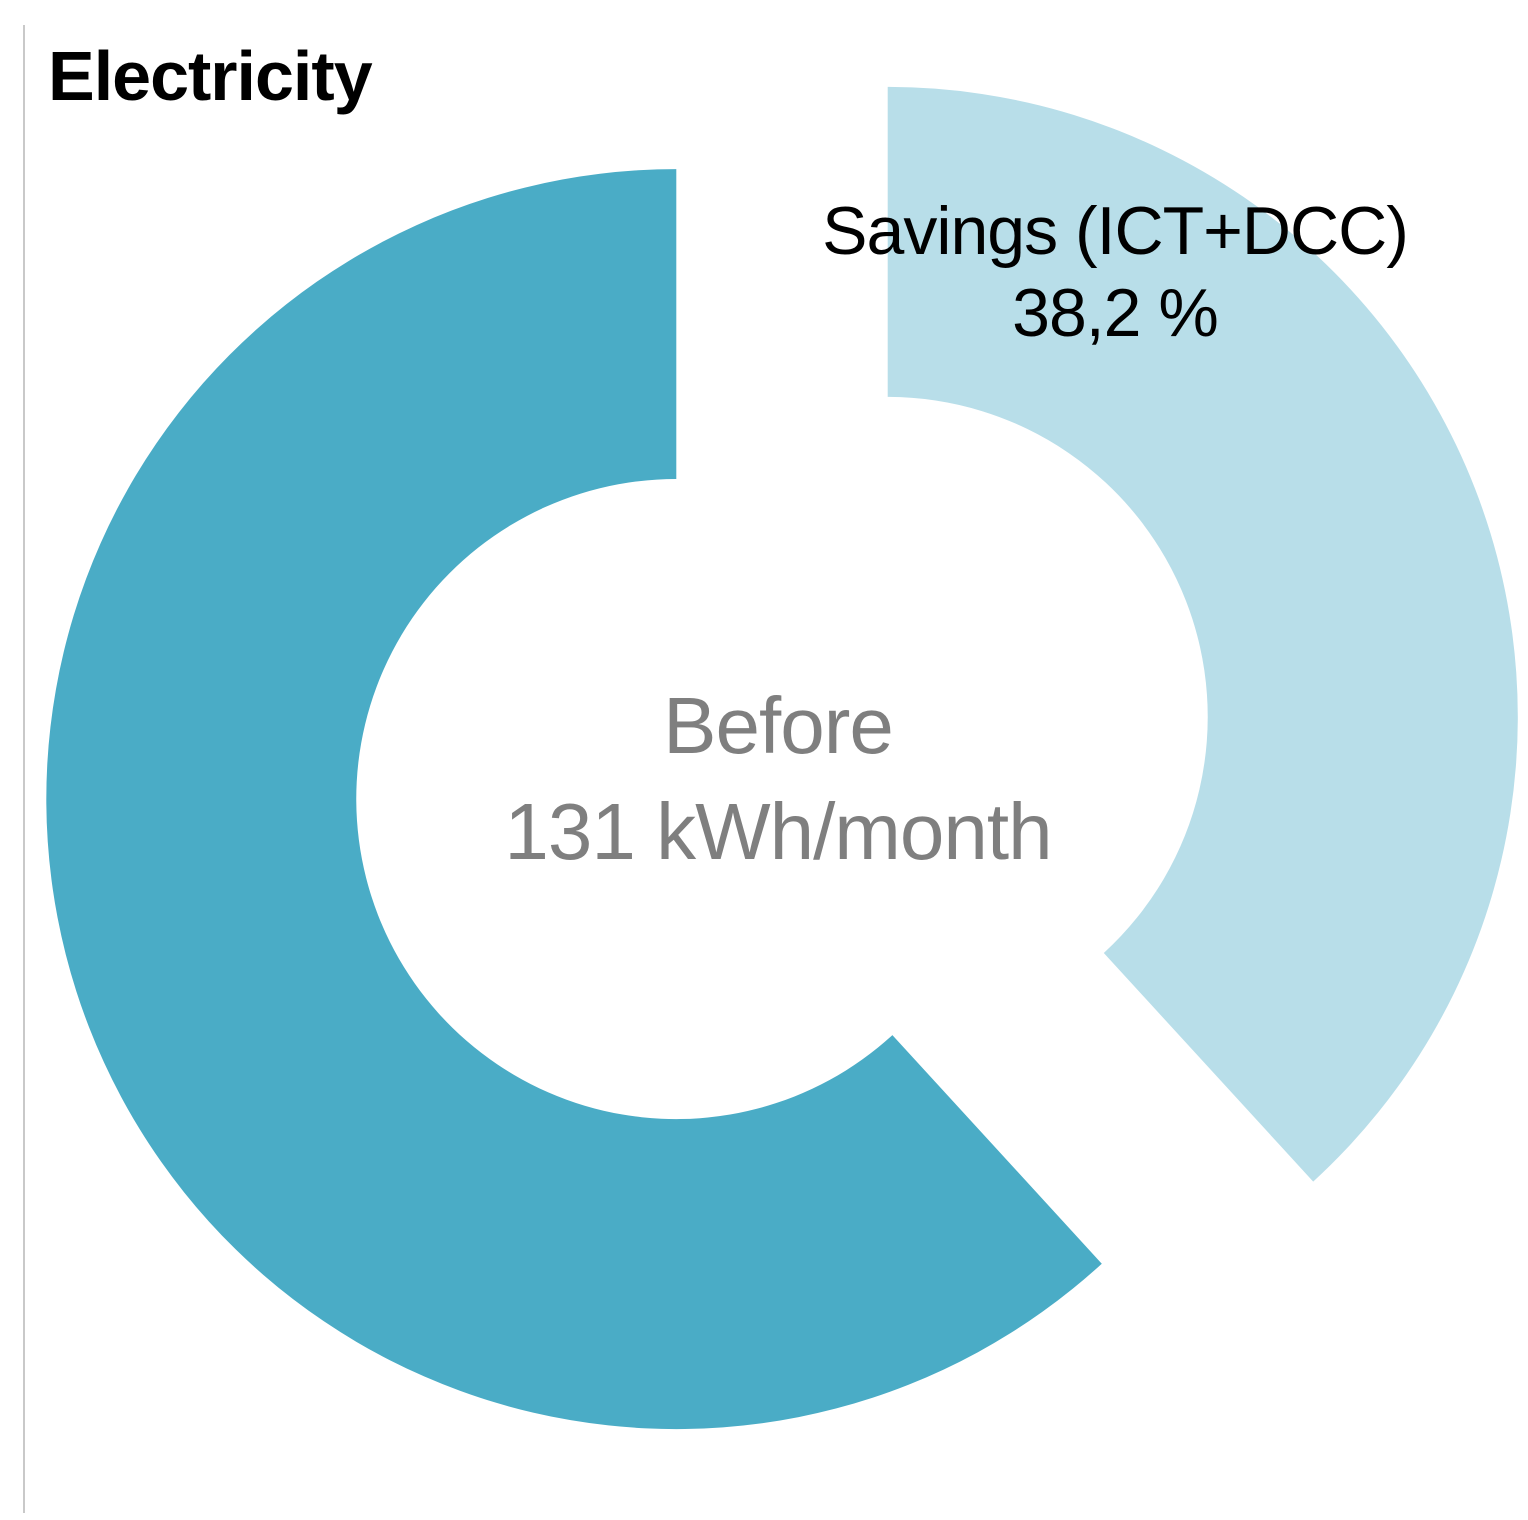 The image size is (1528, 1520). I want to click on savings-slice-label-value: 38,2 %, so click(1115, 313).